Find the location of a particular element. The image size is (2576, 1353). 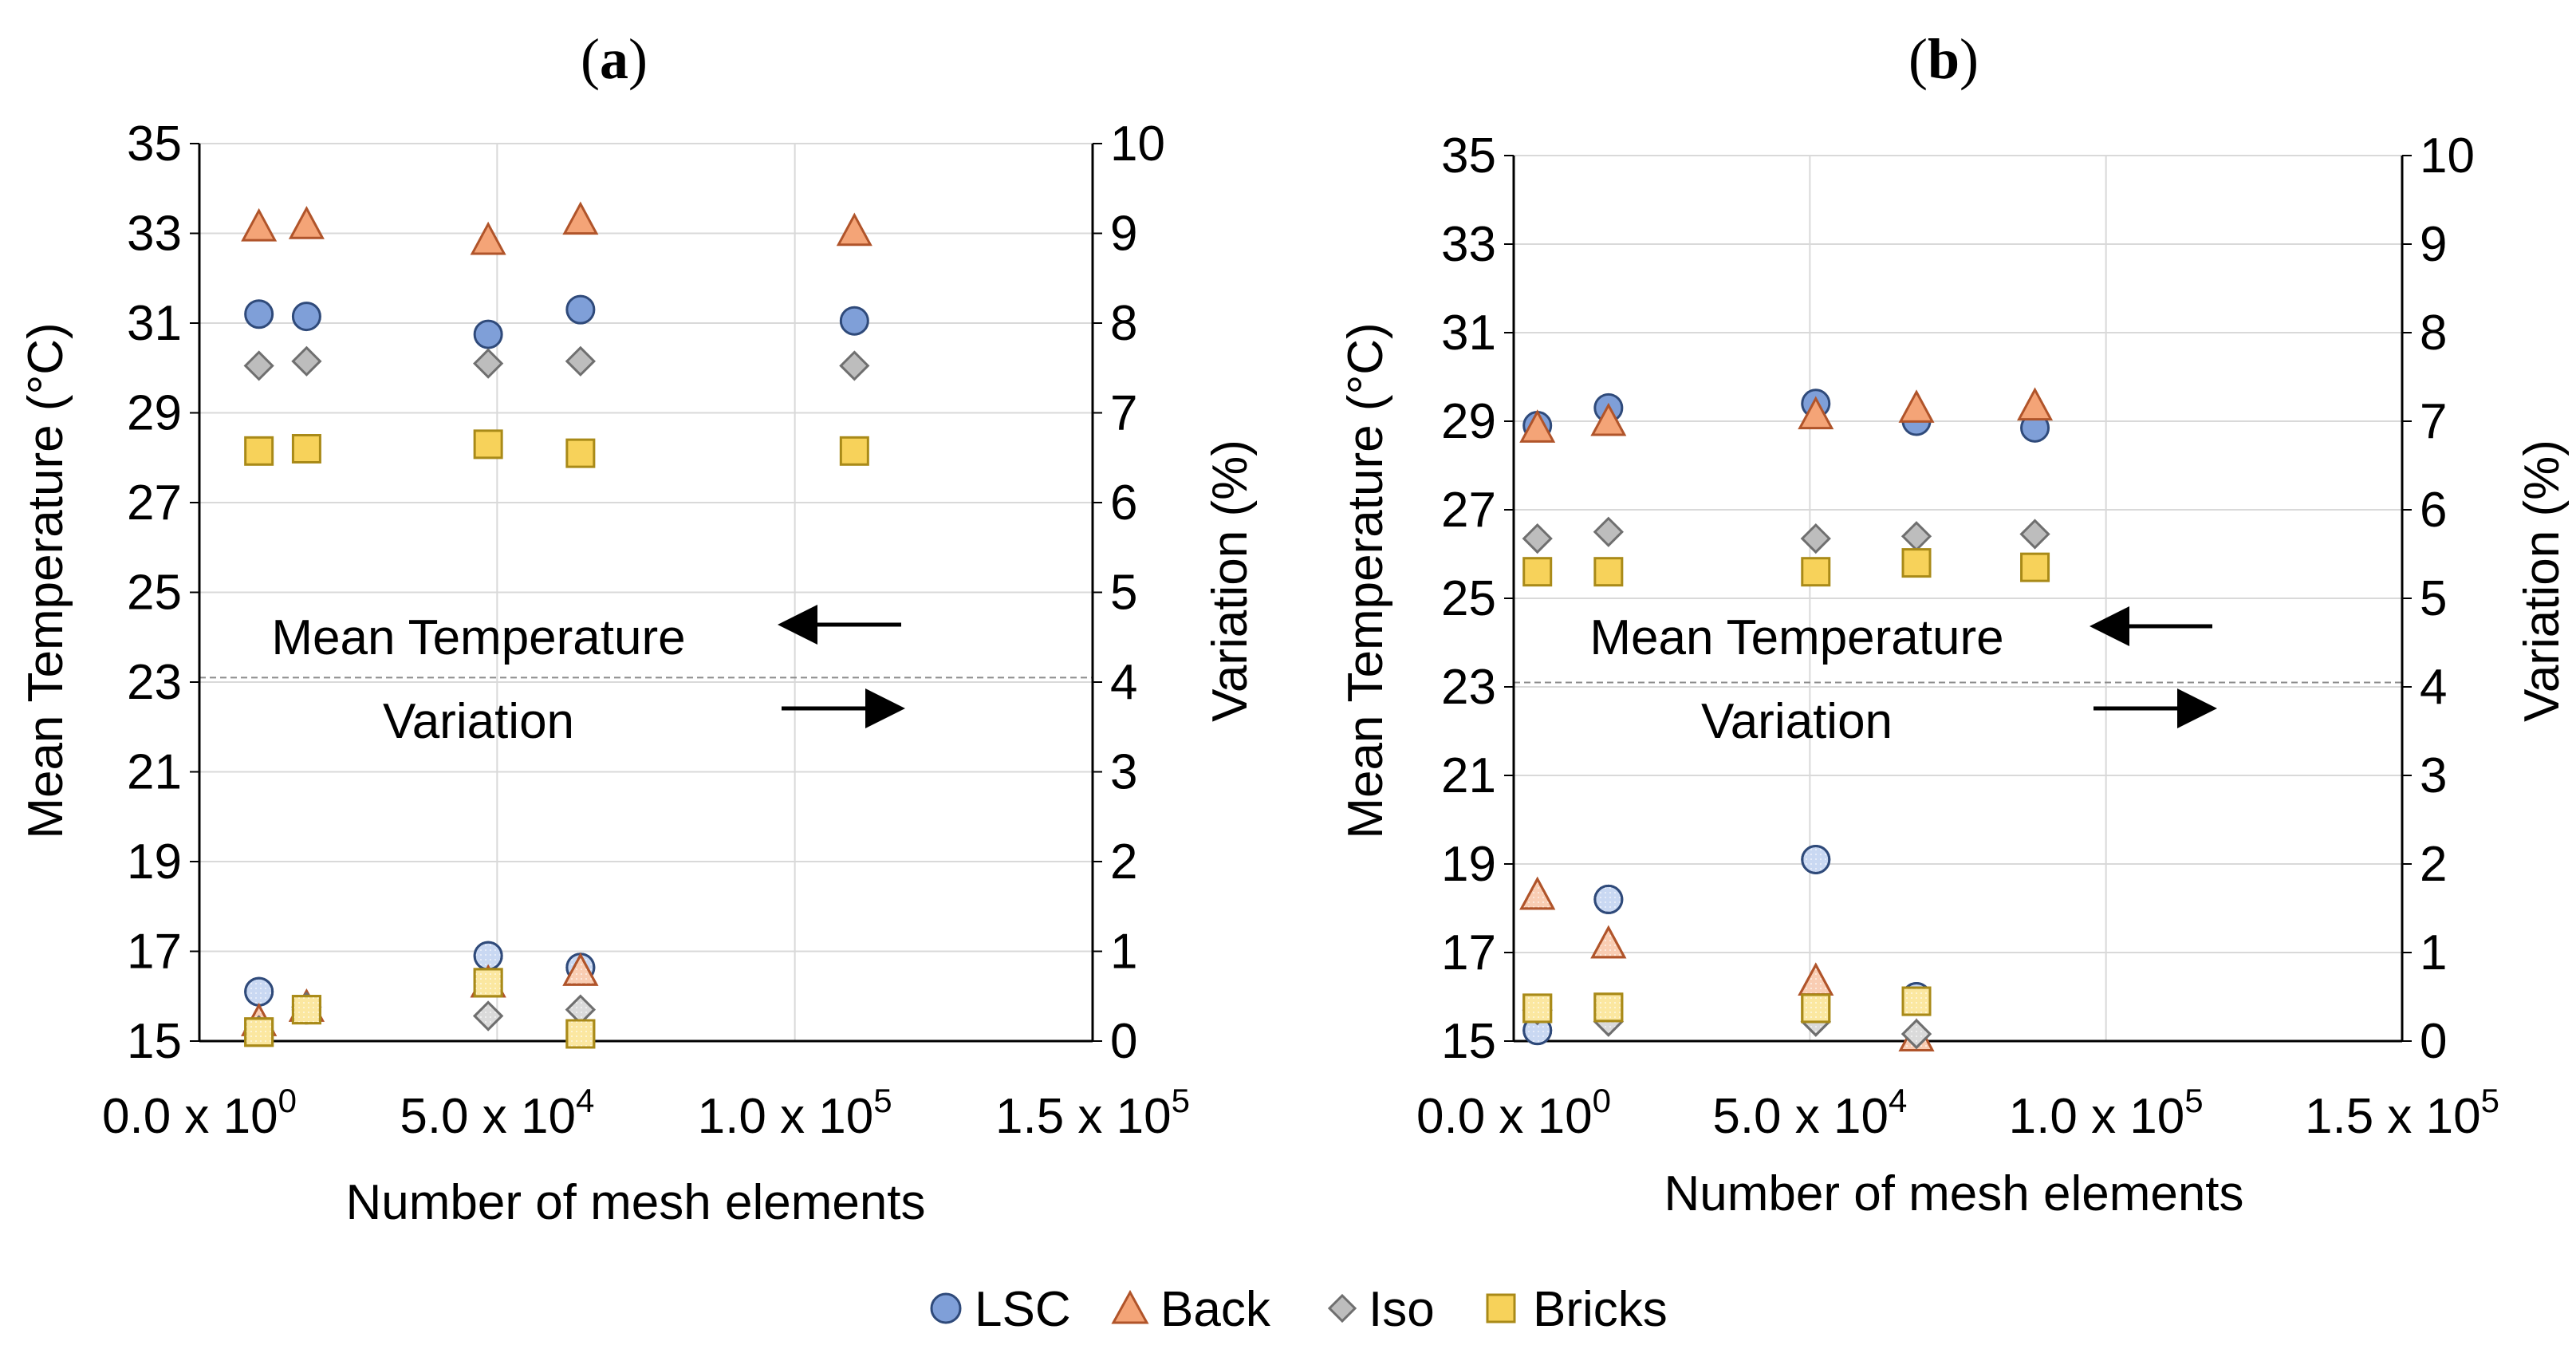

panel-b-ytick-left-label: 29 is located at coordinates (1468, 421).